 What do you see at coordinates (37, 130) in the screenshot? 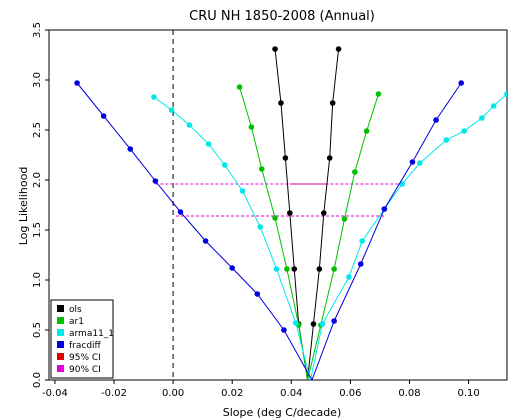
I see `y-tick-label: 2.5` at bounding box center [37, 130].